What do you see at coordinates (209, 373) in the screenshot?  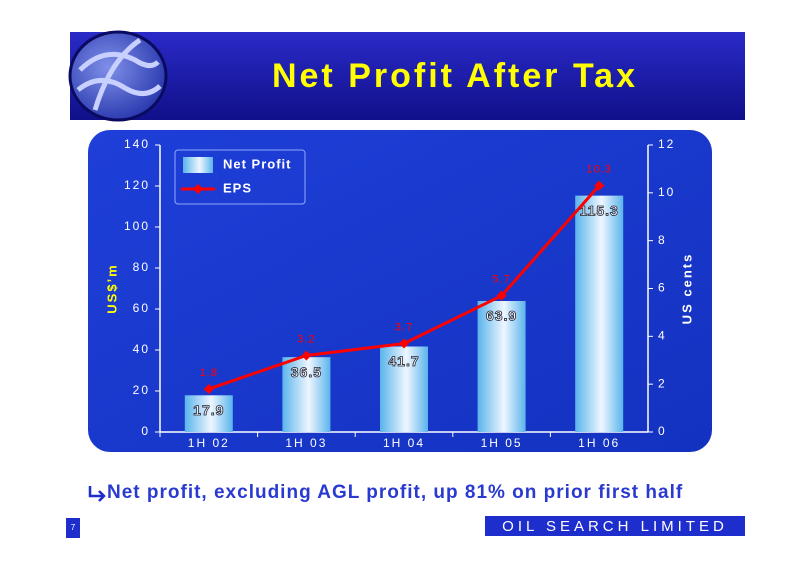 I see `eps-value-label: 1.8` at bounding box center [209, 373].